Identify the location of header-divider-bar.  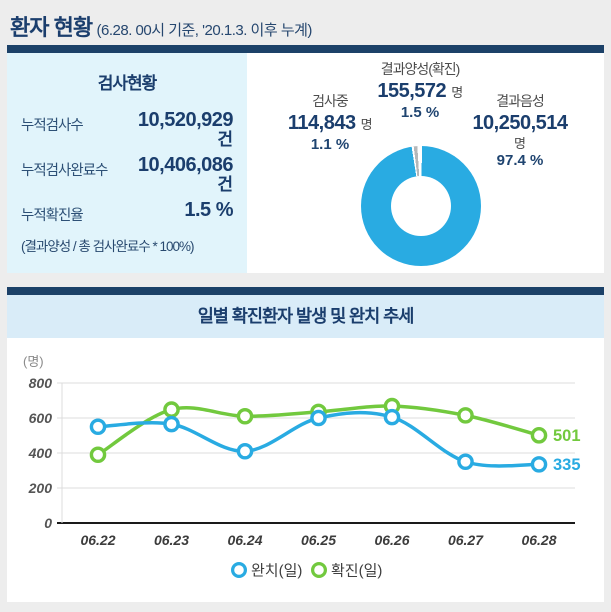
(305, 49).